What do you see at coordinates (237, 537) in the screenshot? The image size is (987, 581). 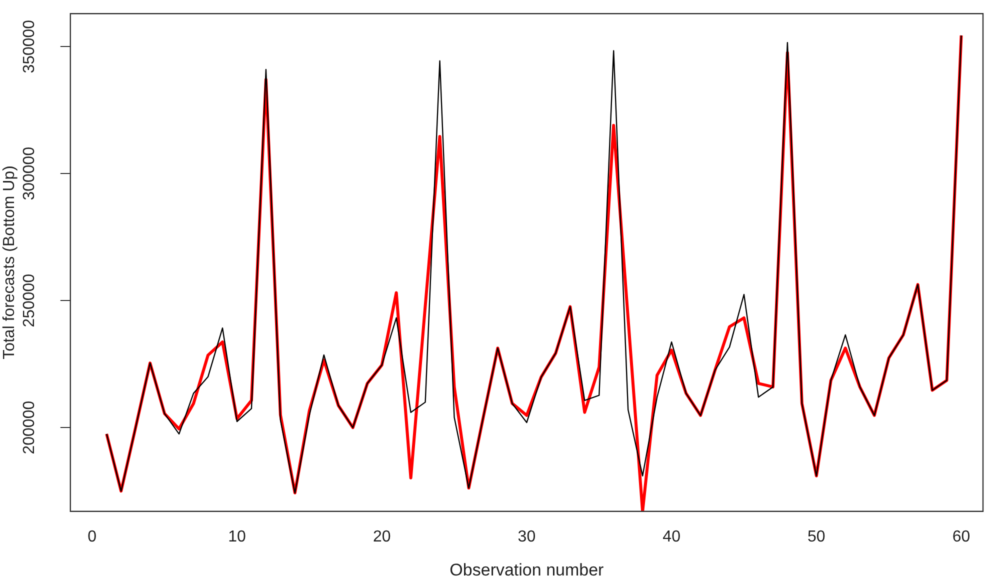 I see `x-tick-label: 10` at bounding box center [237, 537].